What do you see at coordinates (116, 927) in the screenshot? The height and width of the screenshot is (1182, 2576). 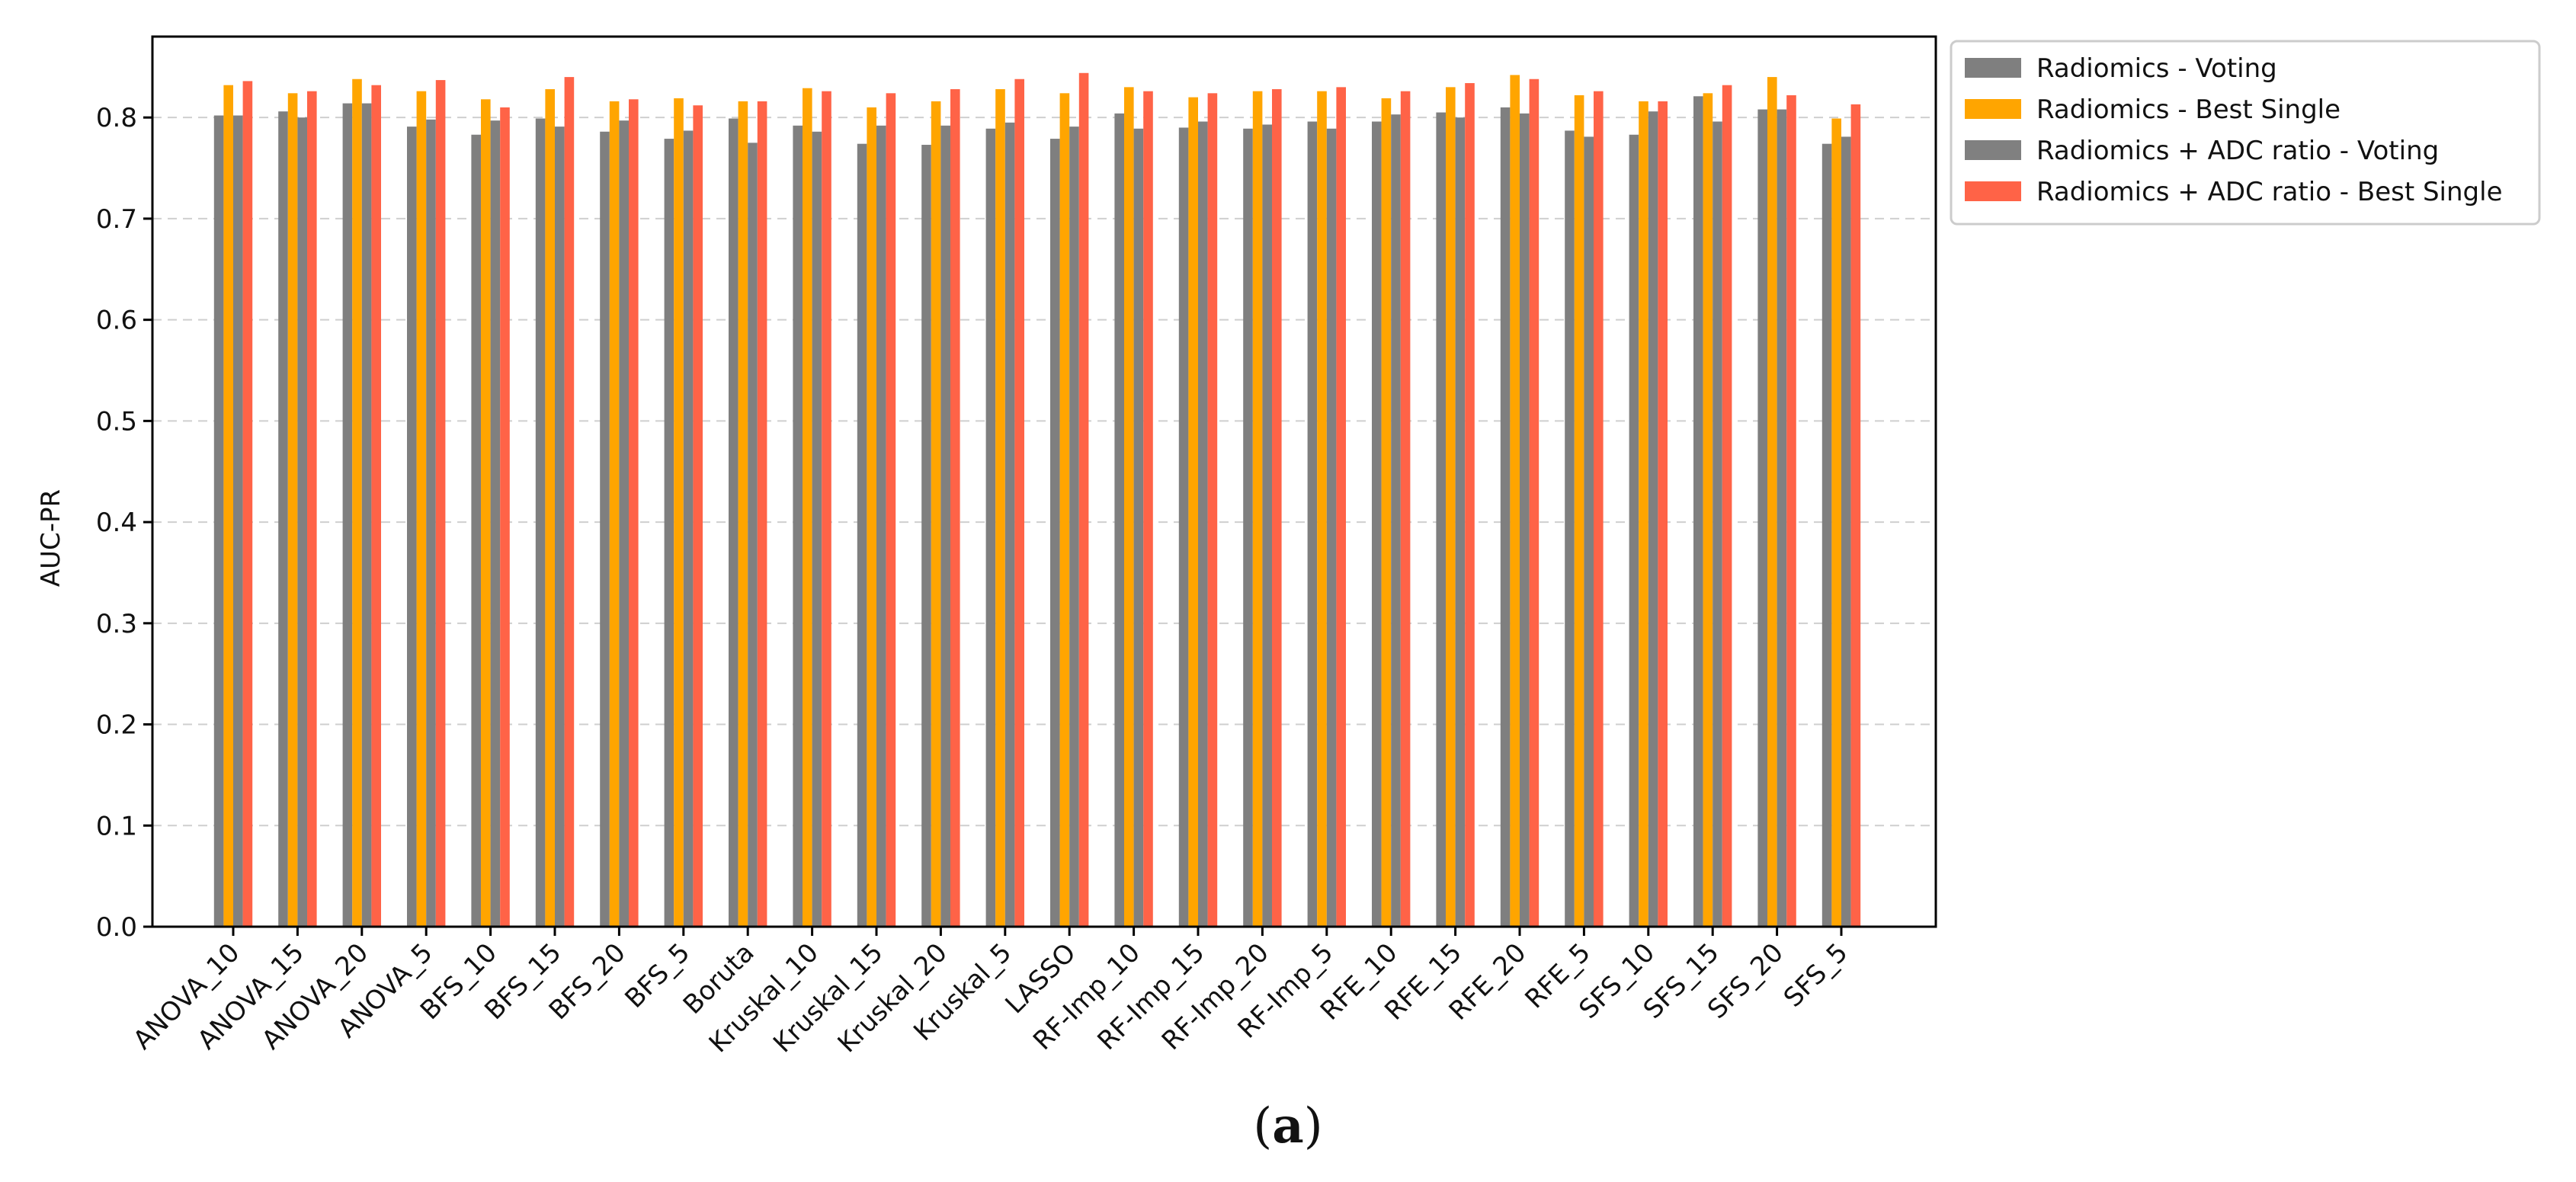 I see `y-tick-label: 0.0` at bounding box center [116, 927].